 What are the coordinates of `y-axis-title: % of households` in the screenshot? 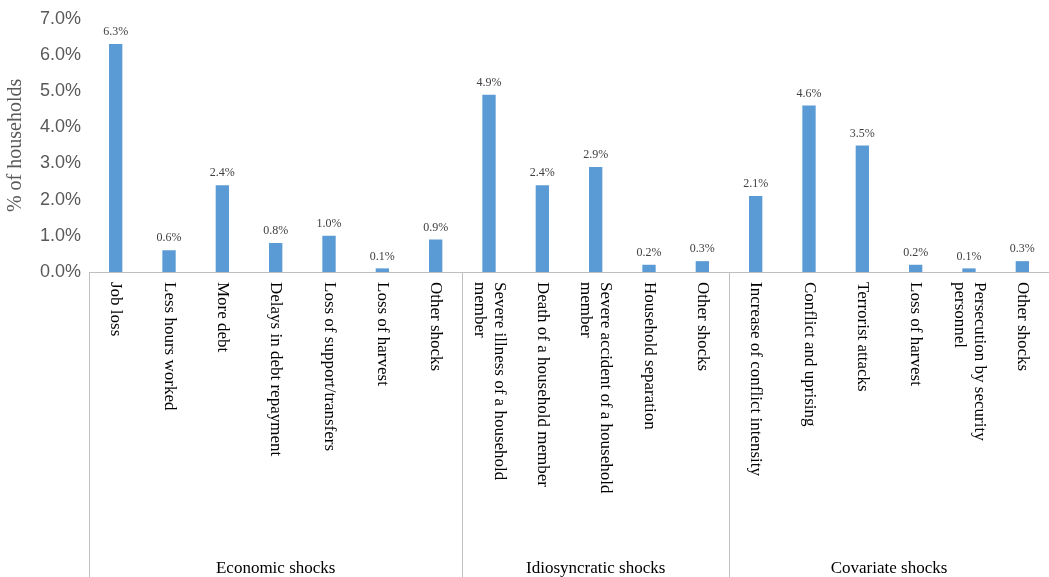 It's located at (14, 145).